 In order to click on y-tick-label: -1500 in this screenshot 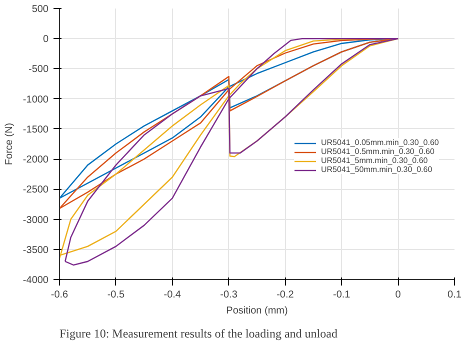, I will do `click(35, 130)`.